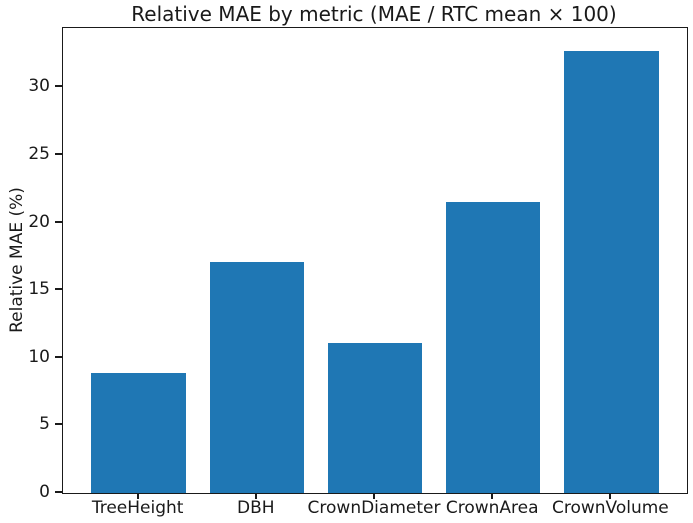 The width and height of the screenshot is (693, 523). I want to click on y-tick-label: 5, so click(44, 424).